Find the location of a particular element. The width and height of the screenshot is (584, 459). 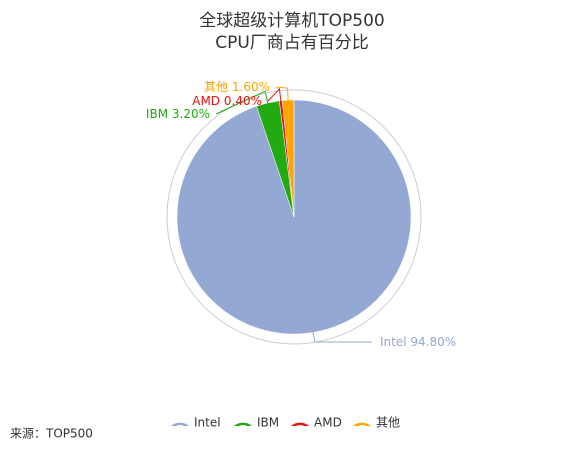

legend-label: Intel is located at coordinates (207, 423).